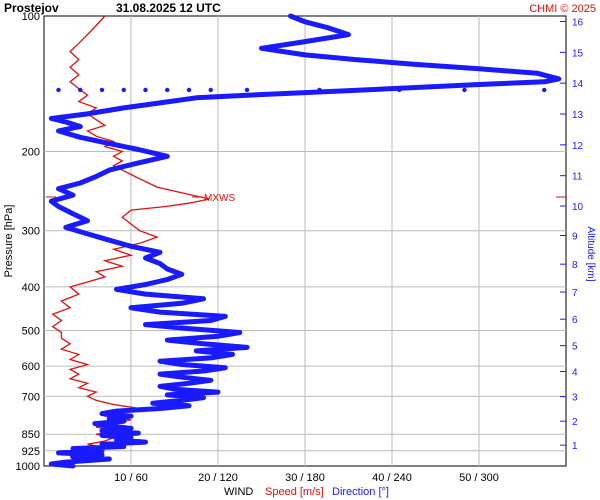 Image resolution: width=600 pixels, height=500 pixels. What do you see at coordinates (31, 232) in the screenshot?
I see `pressure-tick-label: 300` at bounding box center [31, 232].